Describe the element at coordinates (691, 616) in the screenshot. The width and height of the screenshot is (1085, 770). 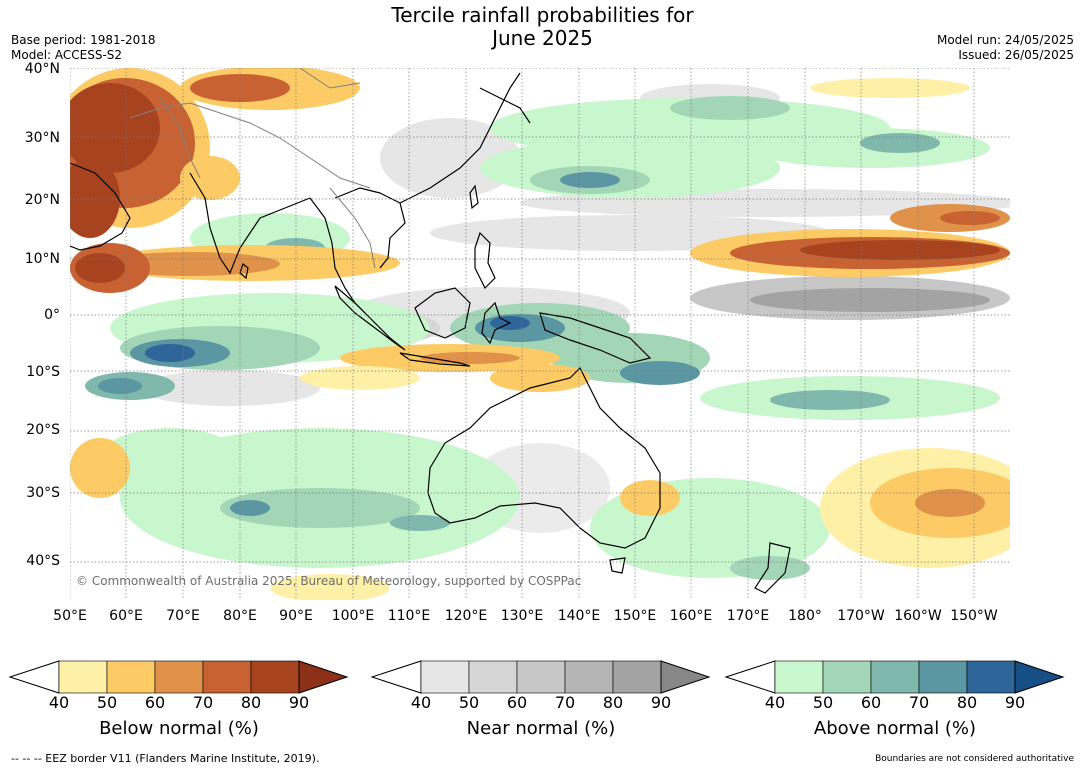
I see `lon-label: 160°E` at that location.